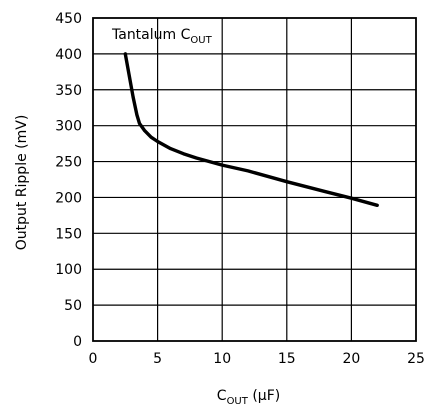 The image size is (427, 411). Describe the element at coordinates (151, 35) in the screenshot. I see `annotation-main: Tantalum C` at that location.